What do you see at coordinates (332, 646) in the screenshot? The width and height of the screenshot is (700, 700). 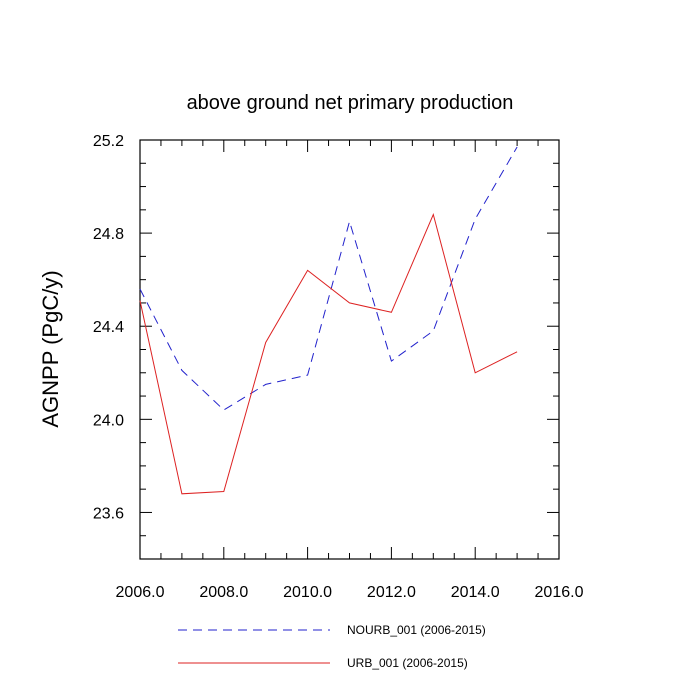 I see `legend: NOURB_001 (2006-2015) URB_001 (2006-2015)` at bounding box center [332, 646].